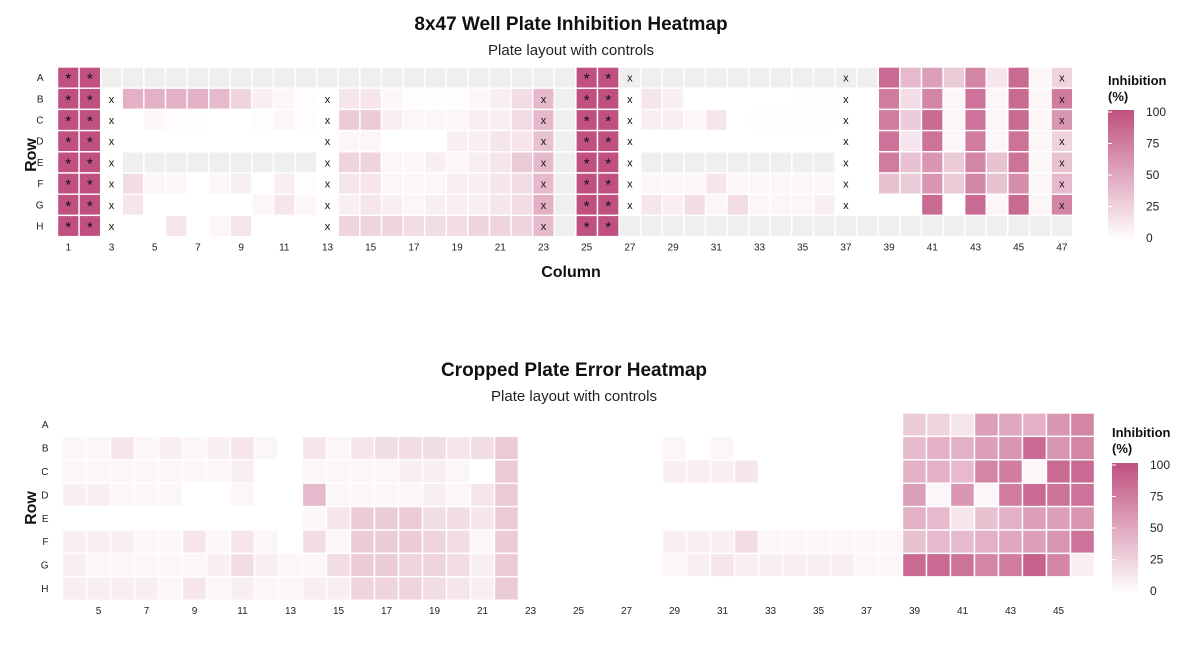  Describe the element at coordinates (890, 565) in the screenshot. I see `heatmap-2-cell-G38` at that location.